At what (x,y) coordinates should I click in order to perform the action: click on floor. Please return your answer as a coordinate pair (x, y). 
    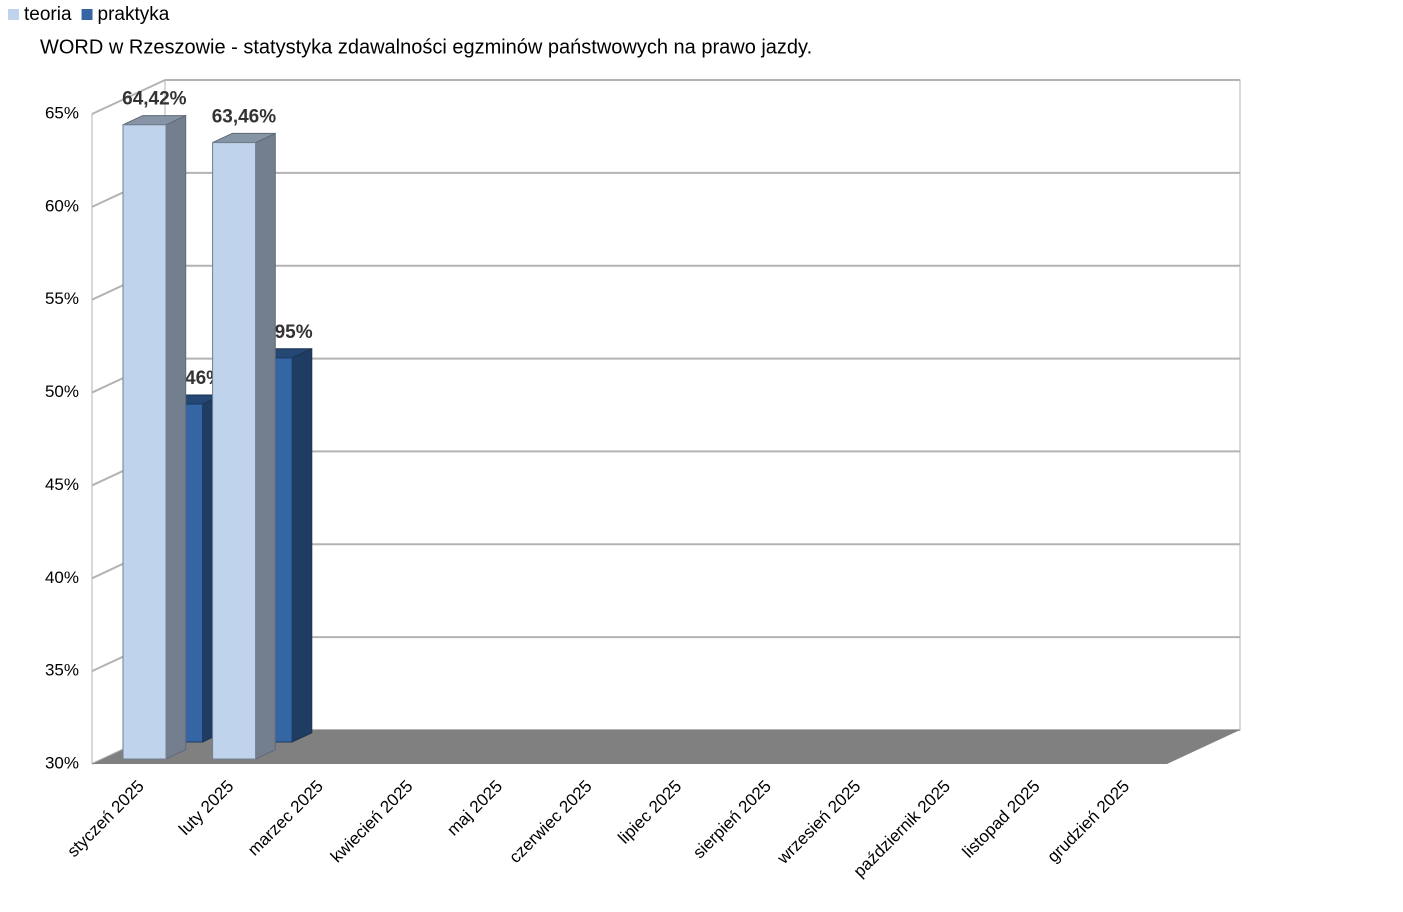
    Looking at the image, I should click on (666, 747).